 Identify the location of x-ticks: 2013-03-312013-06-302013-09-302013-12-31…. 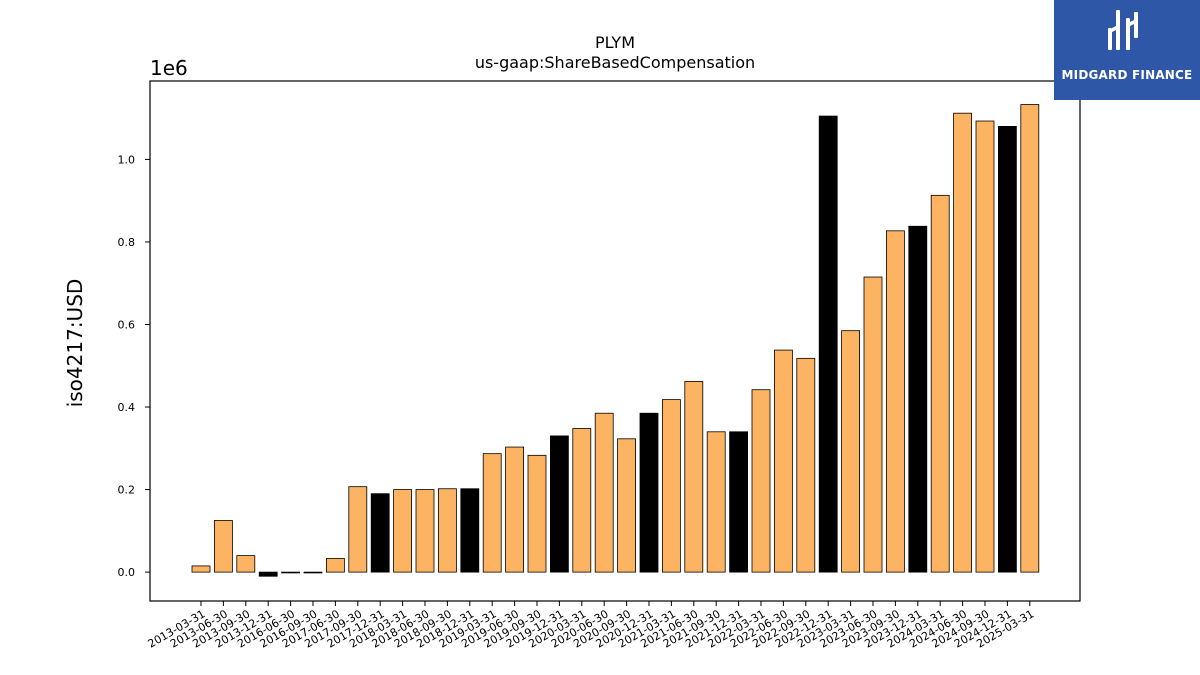
(591, 626).